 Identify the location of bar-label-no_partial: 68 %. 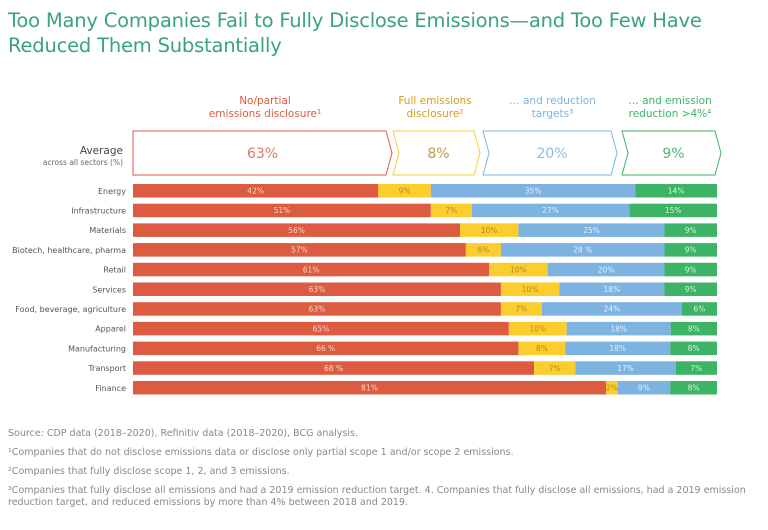
(333, 368).